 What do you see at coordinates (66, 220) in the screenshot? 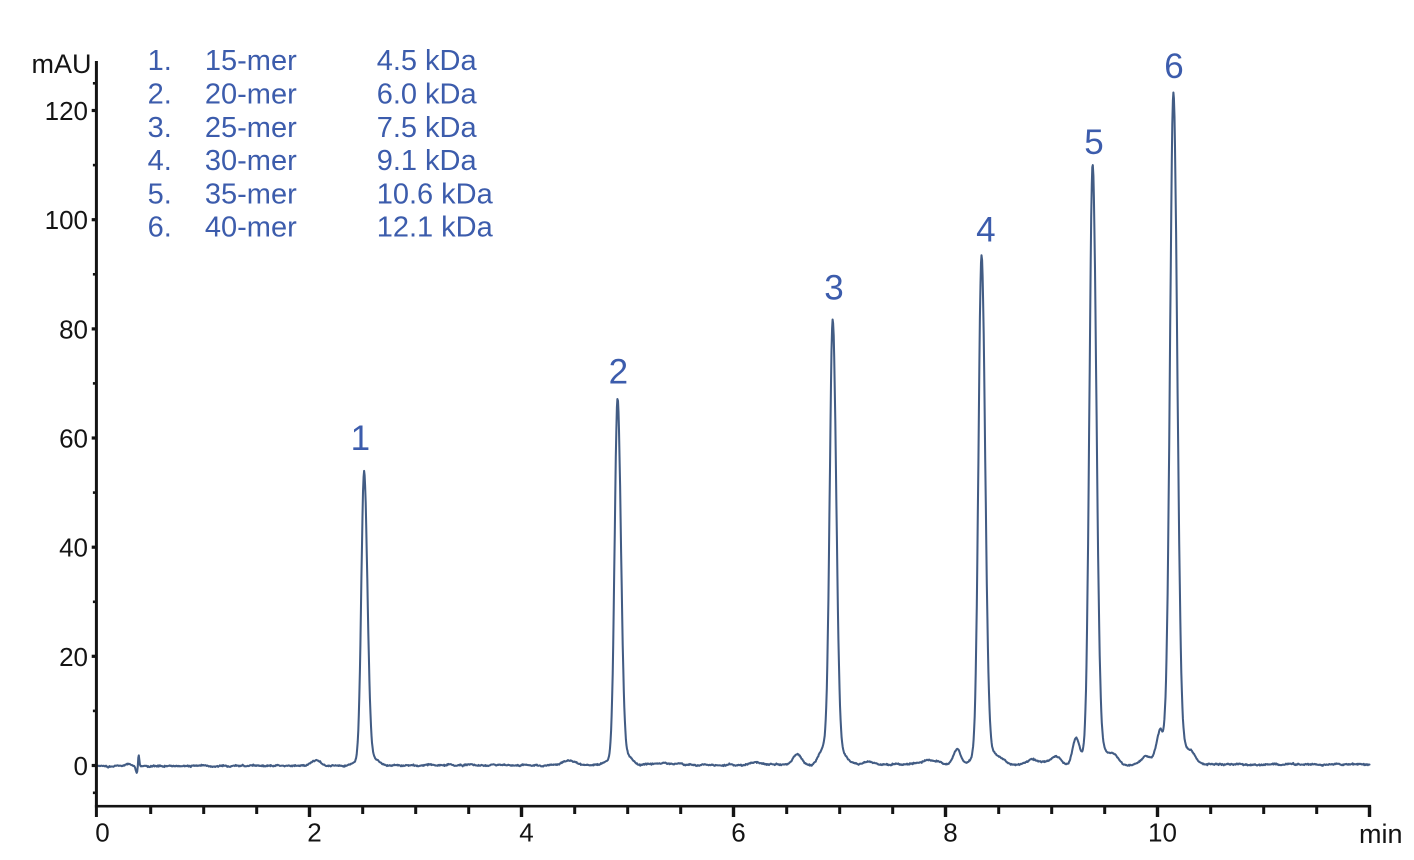
I see `svg-text: 100` at bounding box center [66, 220].